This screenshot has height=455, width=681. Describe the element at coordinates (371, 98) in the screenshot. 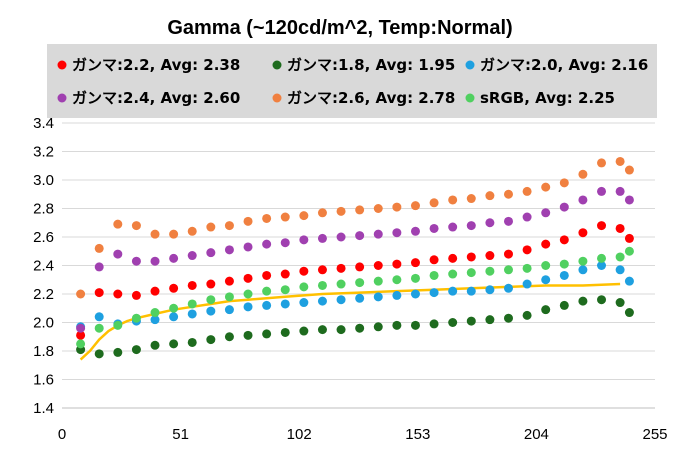

I see `legend-entry-label: ガンマ:2.6, Avg: 2.78` at that location.